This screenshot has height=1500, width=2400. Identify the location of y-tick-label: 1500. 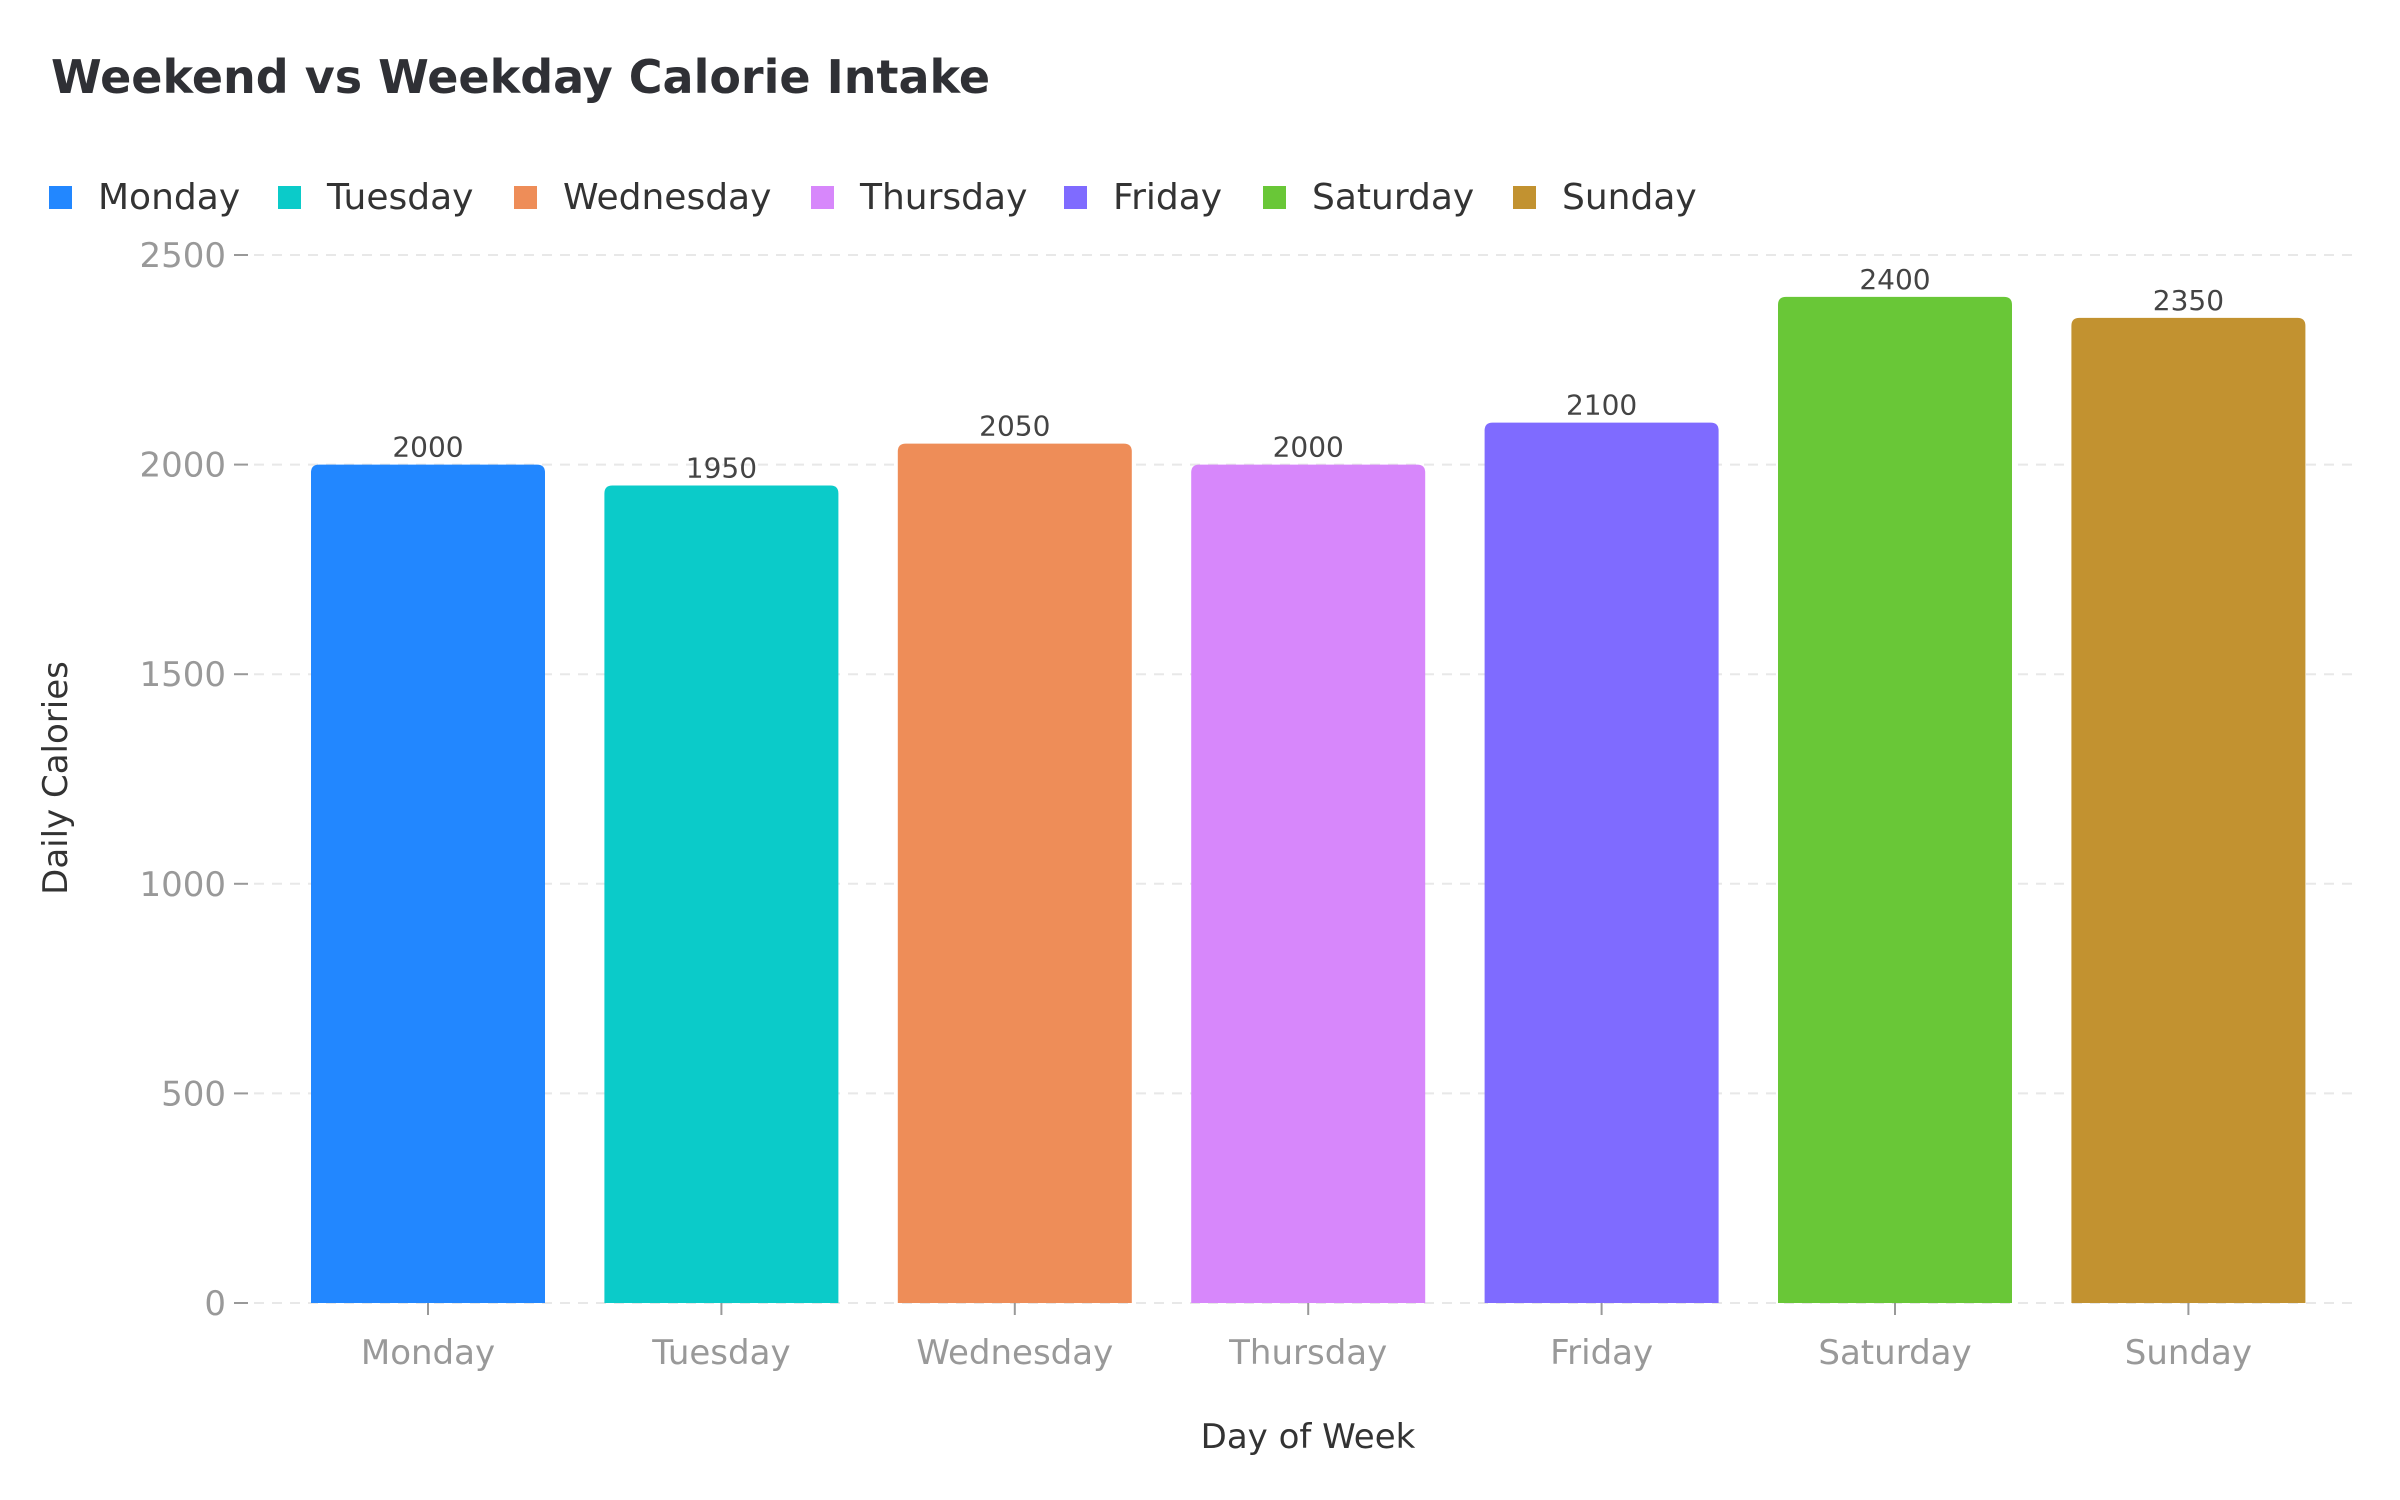
(182, 675).